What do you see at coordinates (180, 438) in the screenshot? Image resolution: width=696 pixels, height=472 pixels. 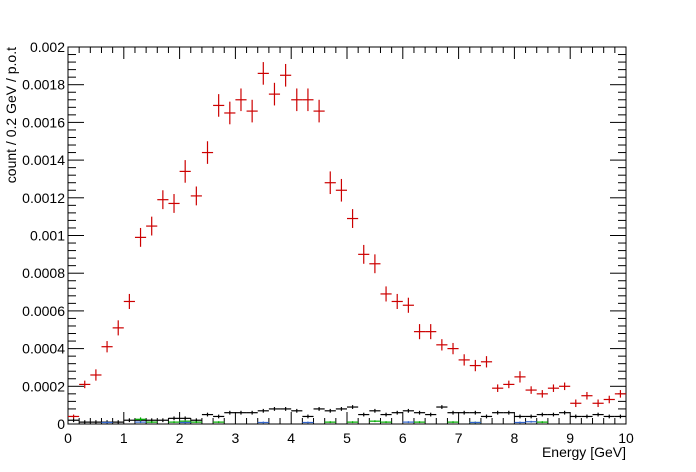 I see `x-tick-label: 2` at bounding box center [180, 438].